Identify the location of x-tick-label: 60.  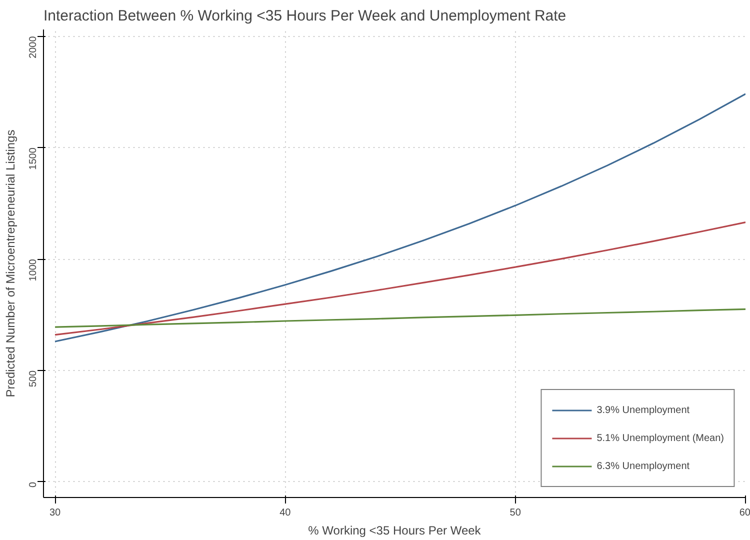
(744, 513).